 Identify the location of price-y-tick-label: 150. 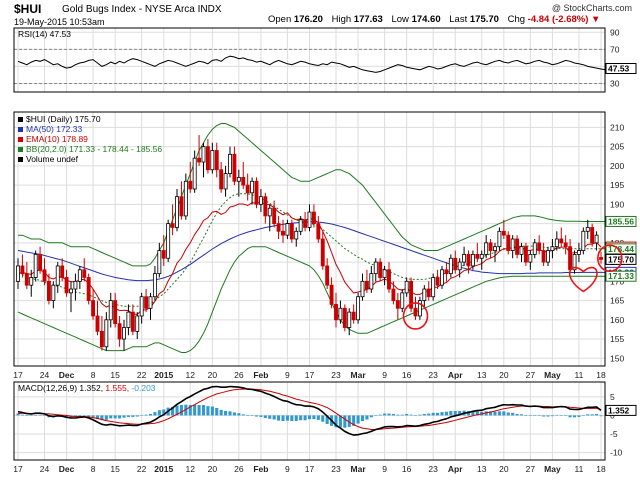
(617, 358).